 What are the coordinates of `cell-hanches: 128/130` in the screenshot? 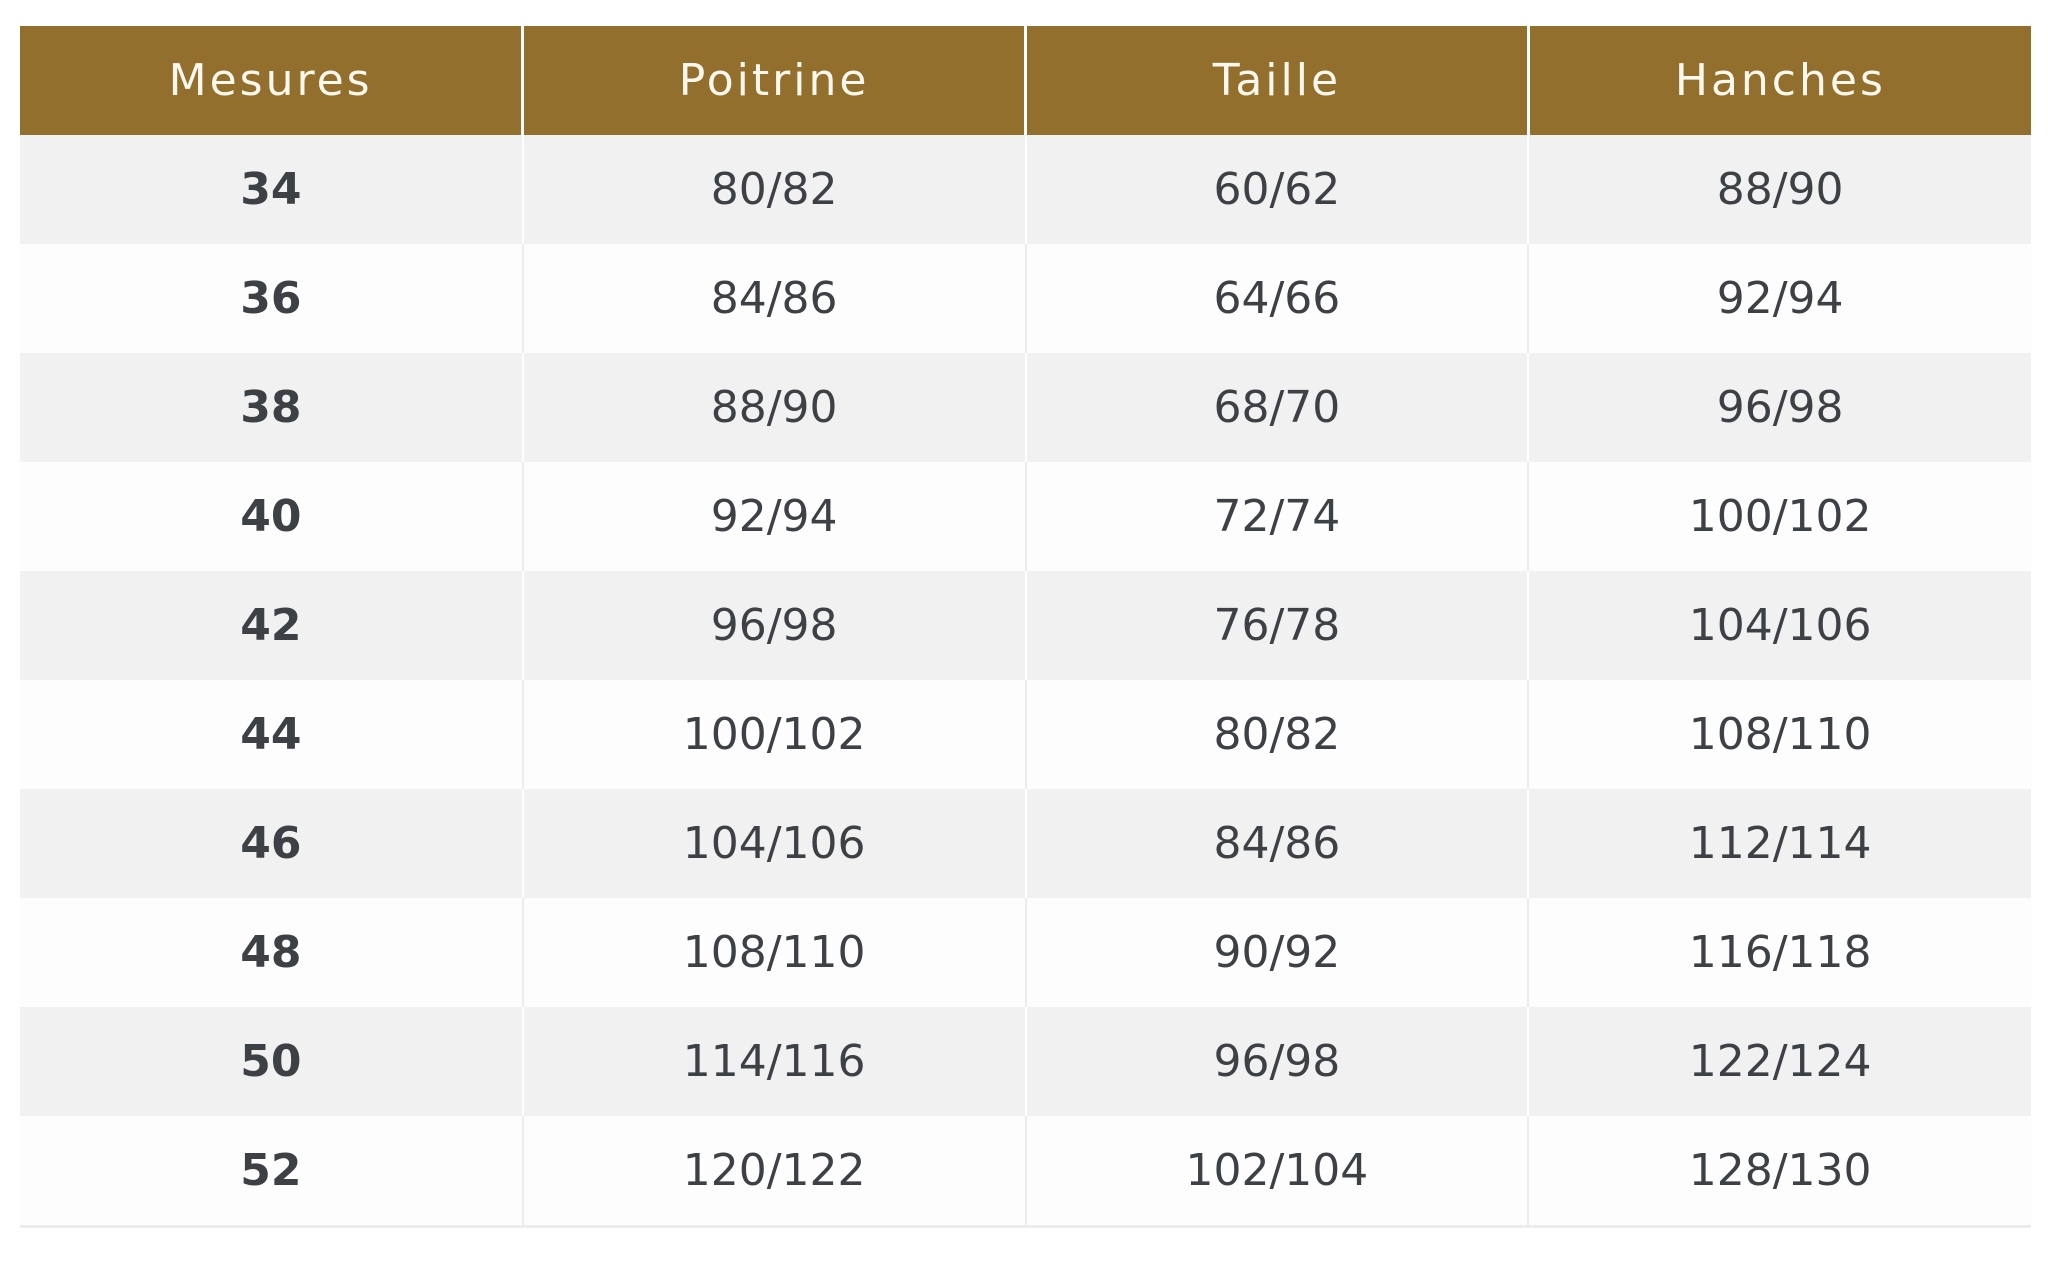 It's located at (1779, 1172).